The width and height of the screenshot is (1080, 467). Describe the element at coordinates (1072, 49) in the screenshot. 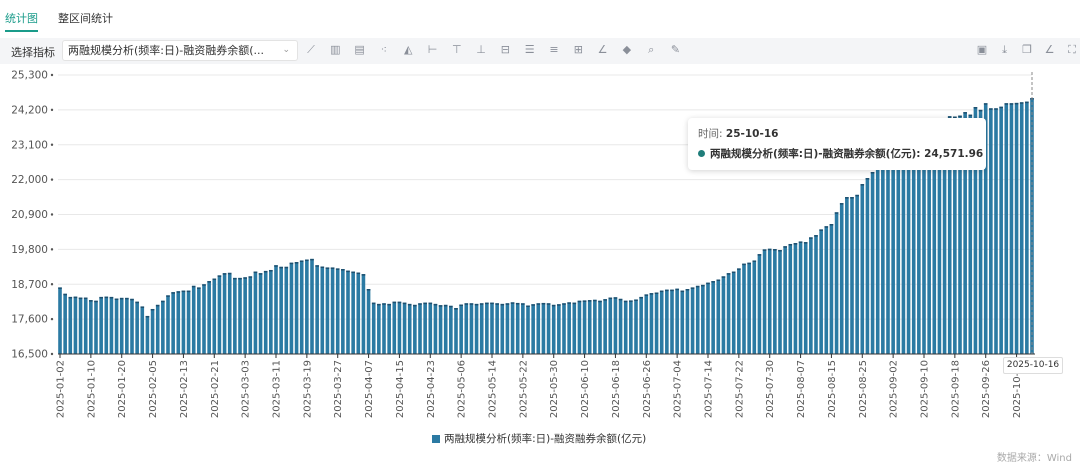

I see `fullscreen-icon: ⛶` at that location.